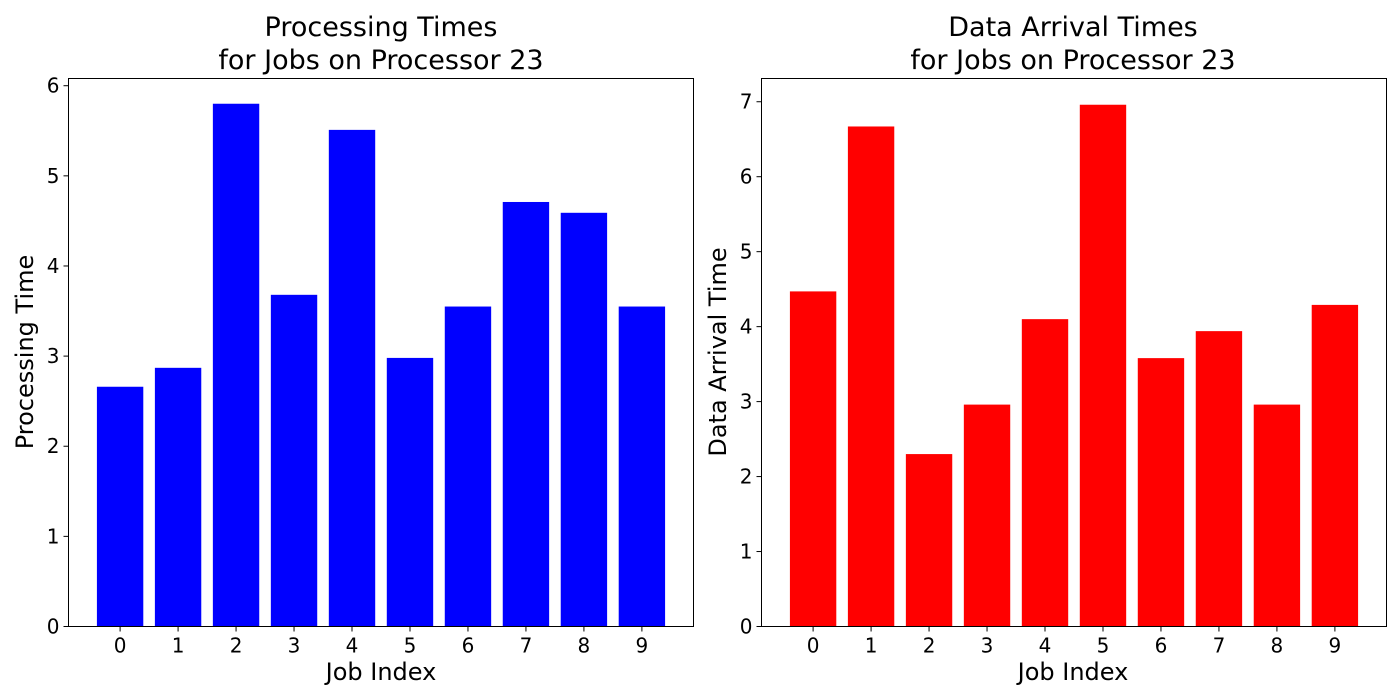  What do you see at coordinates (751, 364) in the screenshot?
I see `y-axis-ticks: 0 1 2 3 4 5 6 7` at bounding box center [751, 364].